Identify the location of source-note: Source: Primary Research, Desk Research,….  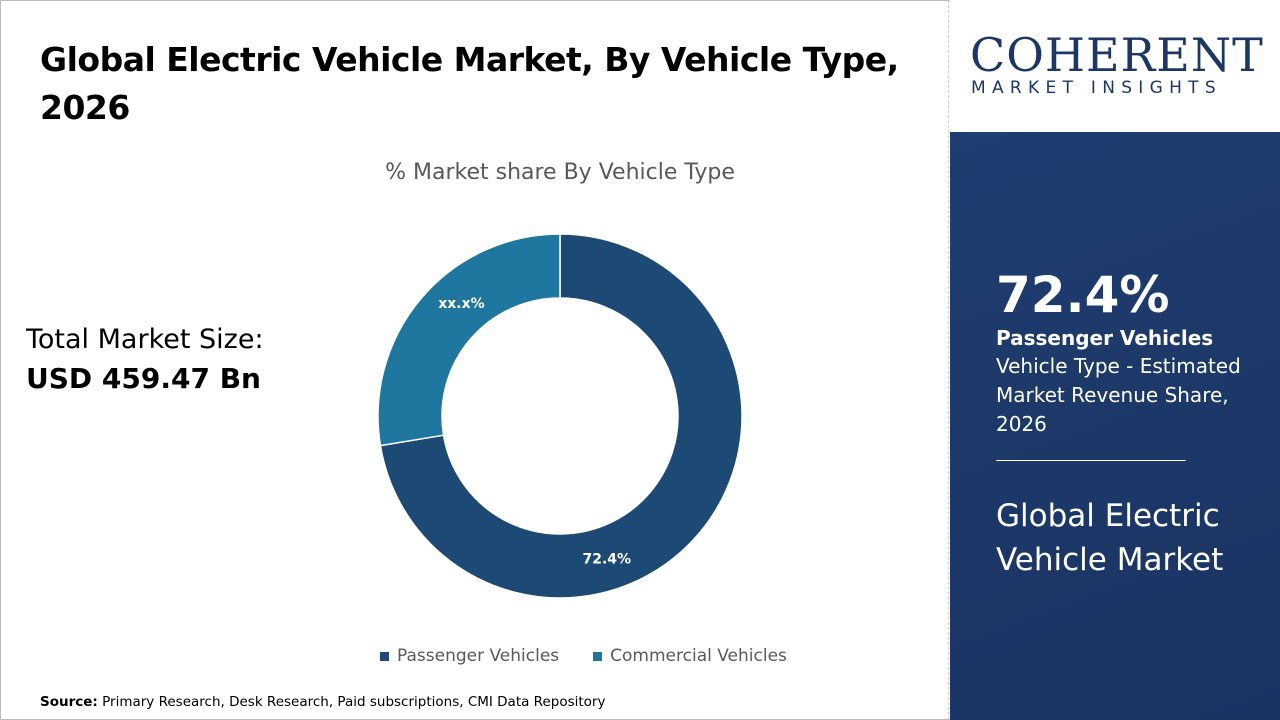
(322, 702).